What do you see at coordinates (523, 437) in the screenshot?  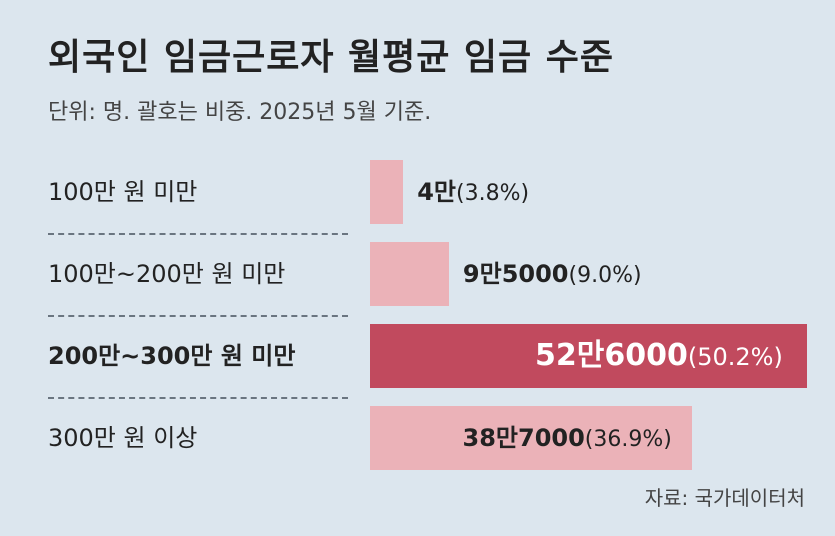 I see `value-label: 38만7000` at bounding box center [523, 437].